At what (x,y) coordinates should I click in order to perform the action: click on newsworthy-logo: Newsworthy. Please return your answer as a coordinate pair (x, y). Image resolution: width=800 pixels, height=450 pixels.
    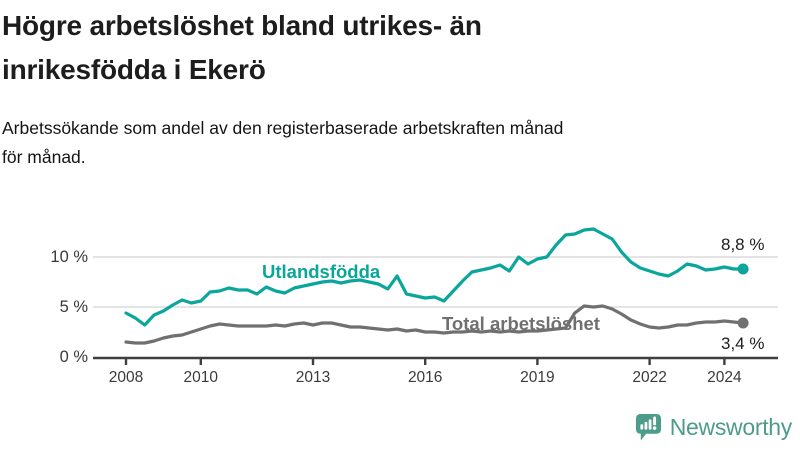
    Looking at the image, I should click on (713, 427).